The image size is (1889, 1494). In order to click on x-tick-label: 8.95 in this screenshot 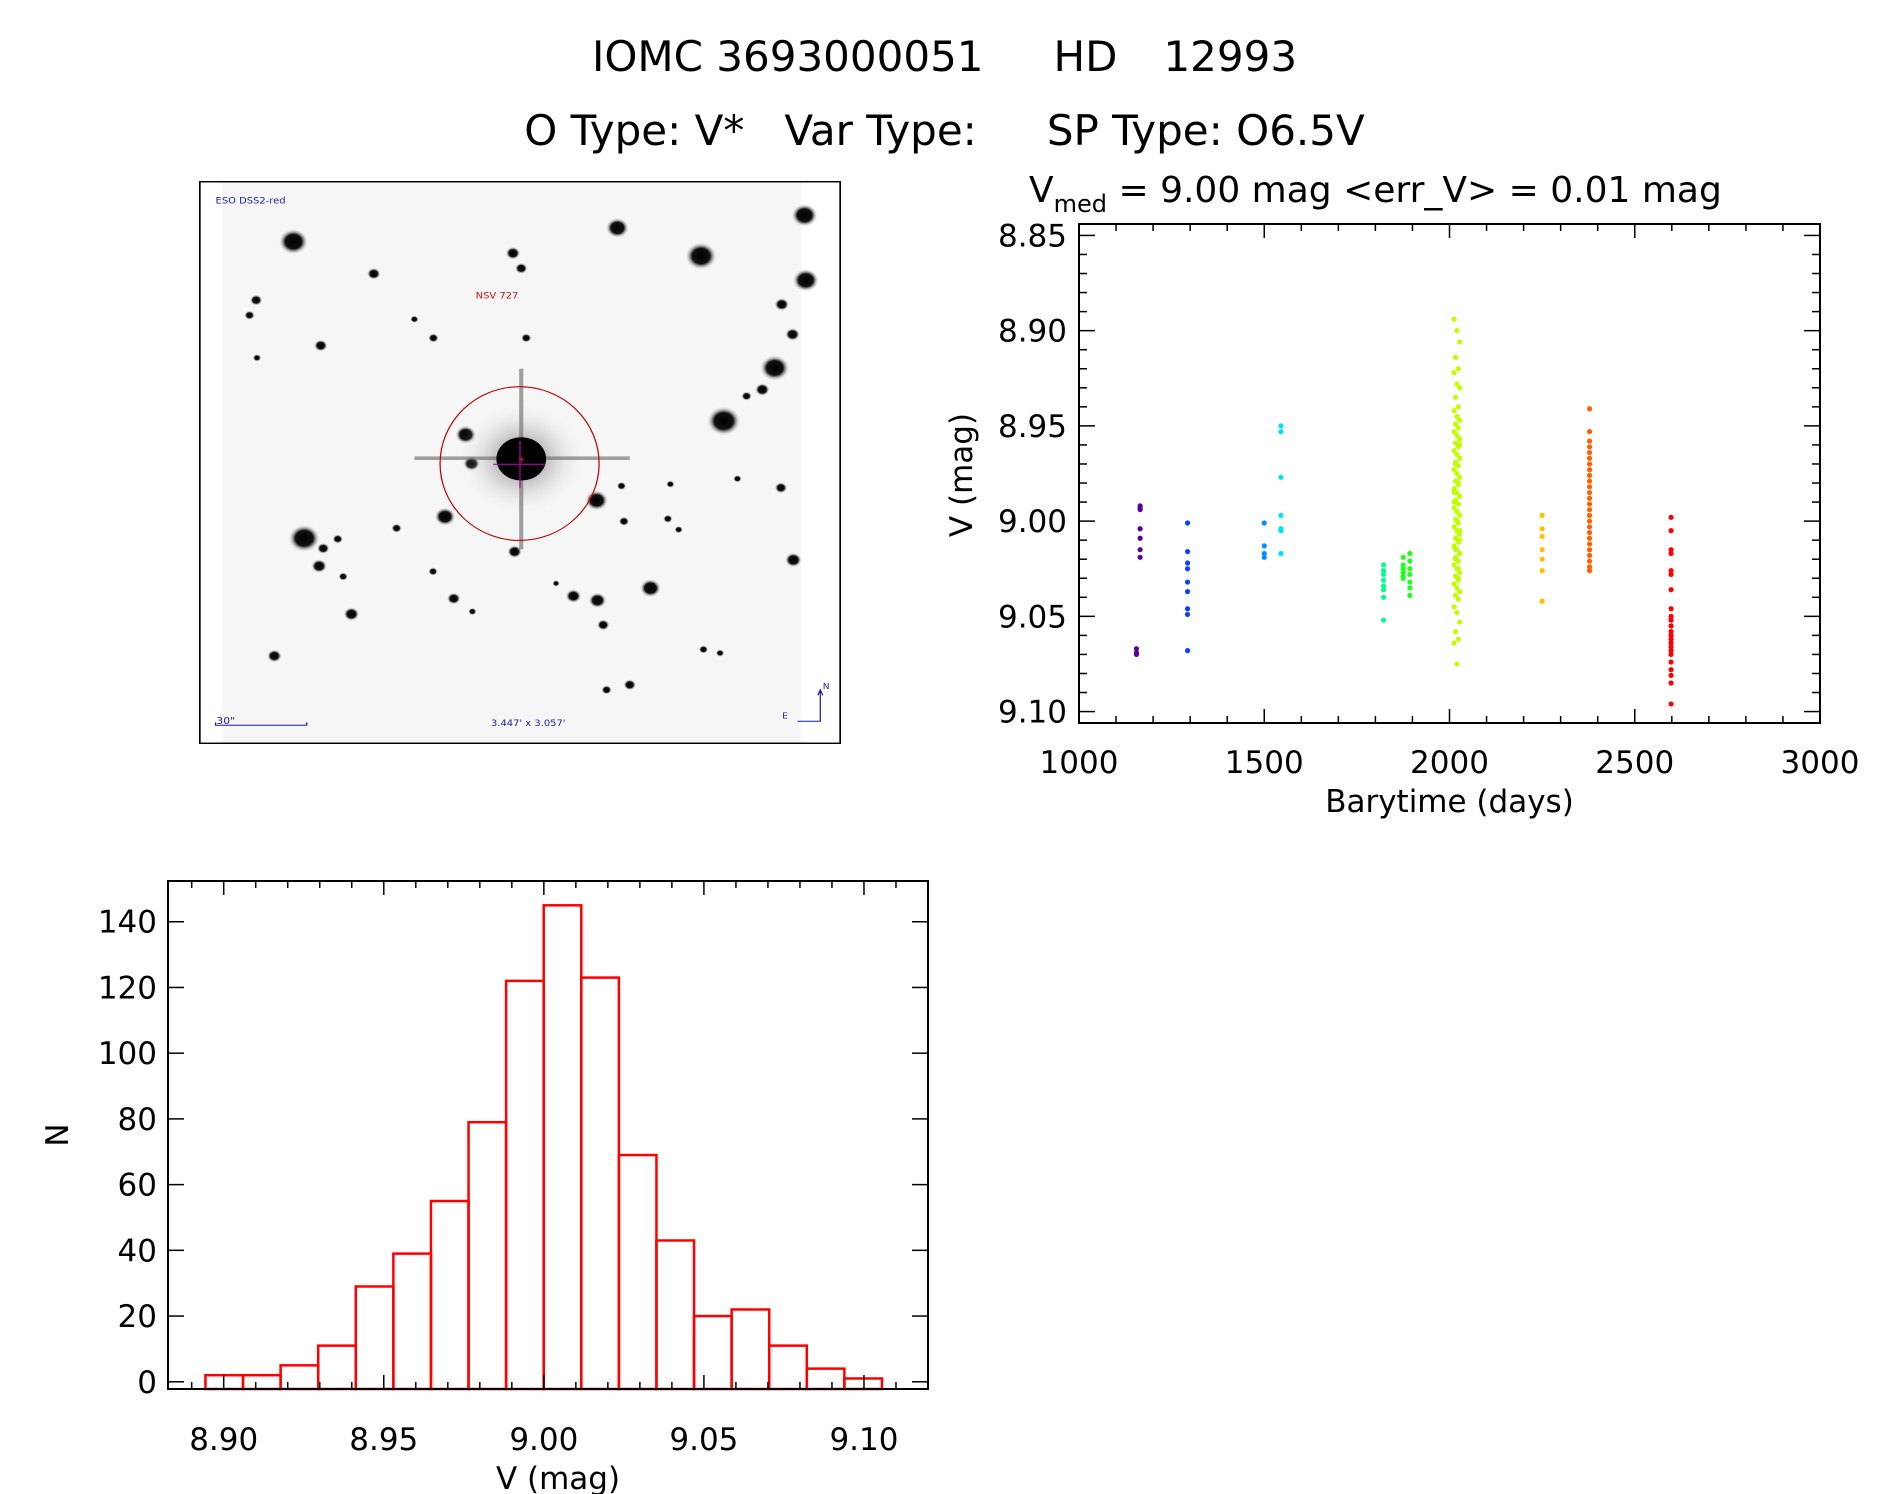, I will do `click(383, 1440)`.